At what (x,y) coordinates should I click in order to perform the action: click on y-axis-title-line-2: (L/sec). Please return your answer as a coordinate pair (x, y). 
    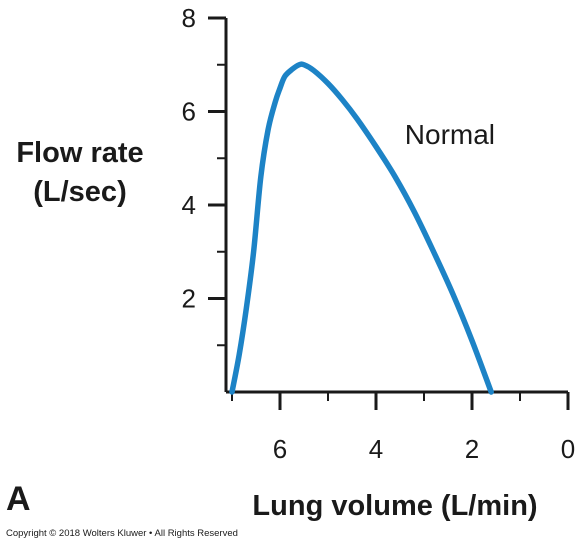
    Looking at the image, I should click on (79, 192).